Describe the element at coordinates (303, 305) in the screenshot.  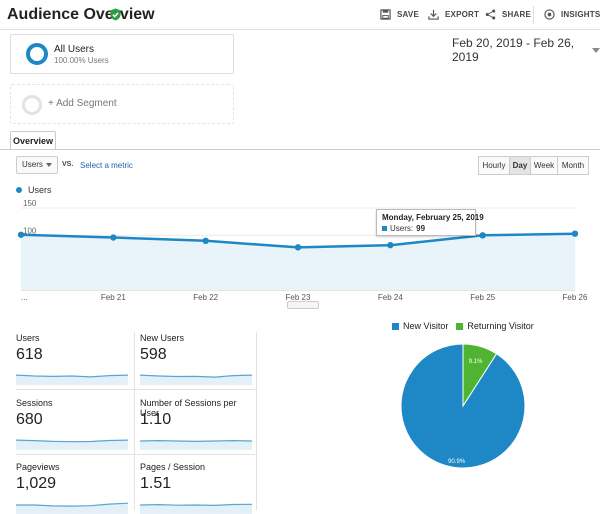
I see `chart-resize-handle` at that location.